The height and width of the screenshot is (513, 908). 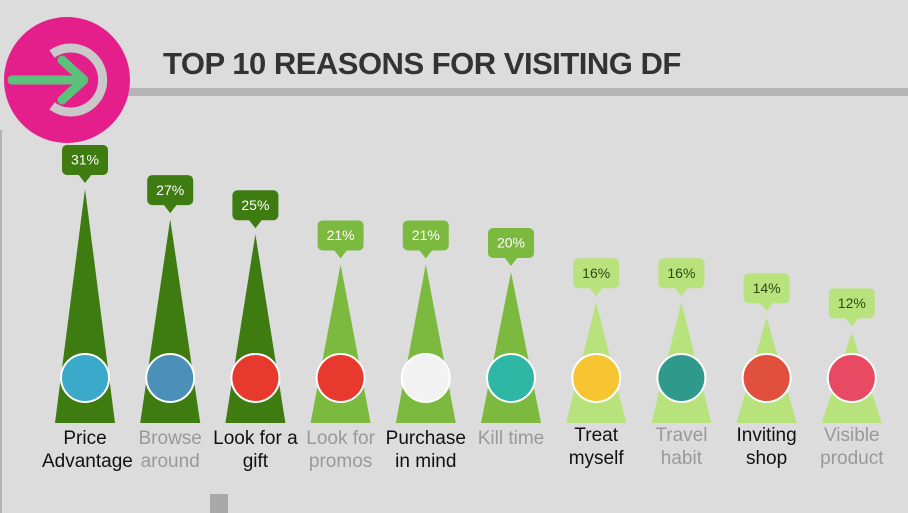 I want to click on value-label: 20%, so click(x=511, y=243).